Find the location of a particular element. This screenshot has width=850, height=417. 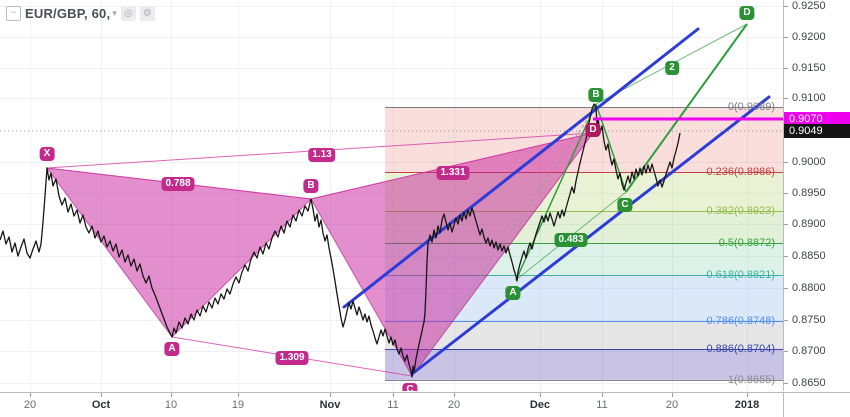

fib-level-label: 0.618(0.8821) is located at coordinates (741, 274).